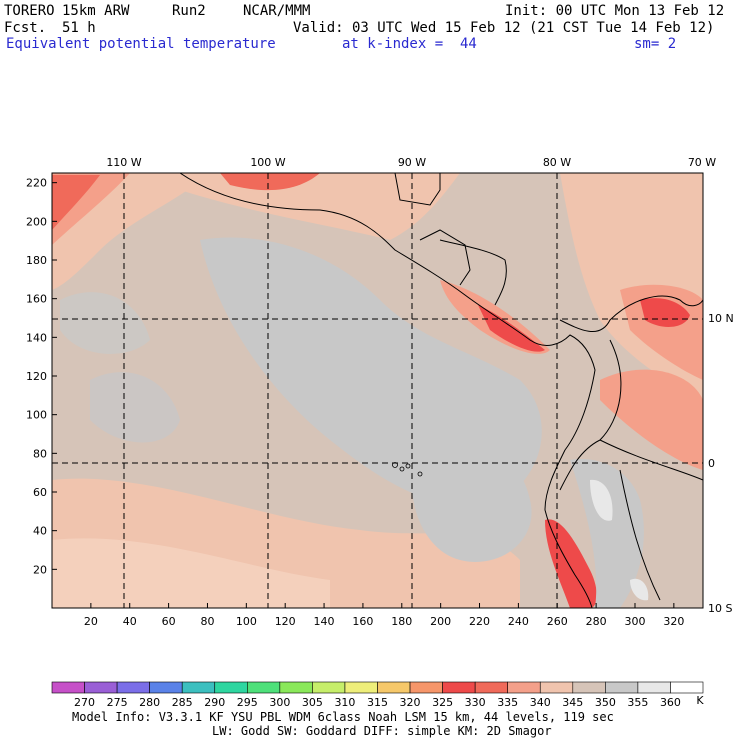  What do you see at coordinates (96, 11) in the screenshot?
I see `model-resolution: 15km ARW` at bounding box center [96, 11].